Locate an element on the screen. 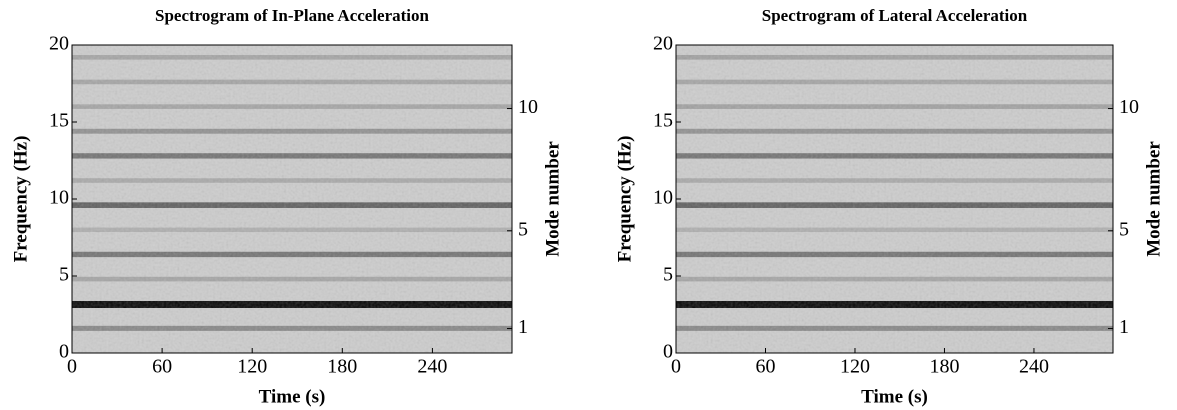 Image resolution: width=1177 pixels, height=410 pixels. chart-title: Spectrogram of In-Plane Acceleration is located at coordinates (292, 15).